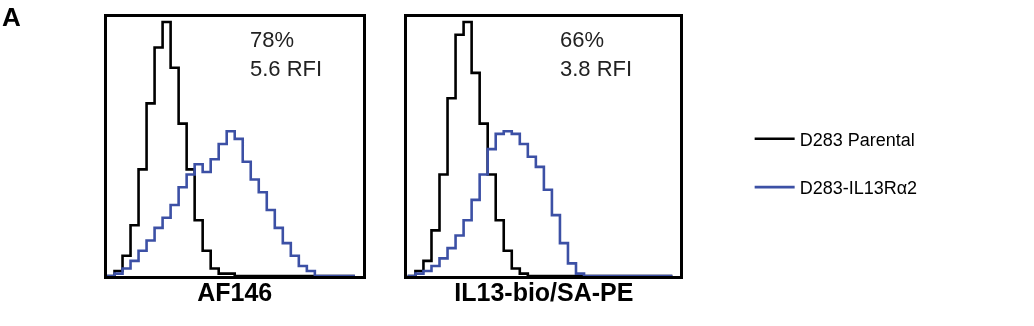 The image size is (1034, 326). I want to click on annotation: 78% 5.6 RFI, so click(286, 54).